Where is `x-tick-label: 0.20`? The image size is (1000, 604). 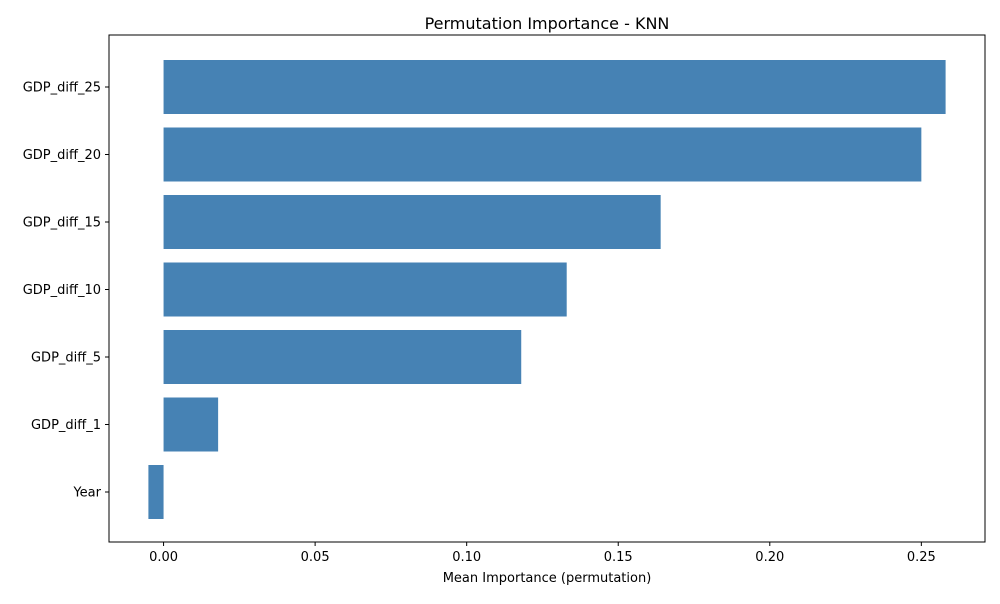
x-tick-label: 0.20 is located at coordinates (769, 557).